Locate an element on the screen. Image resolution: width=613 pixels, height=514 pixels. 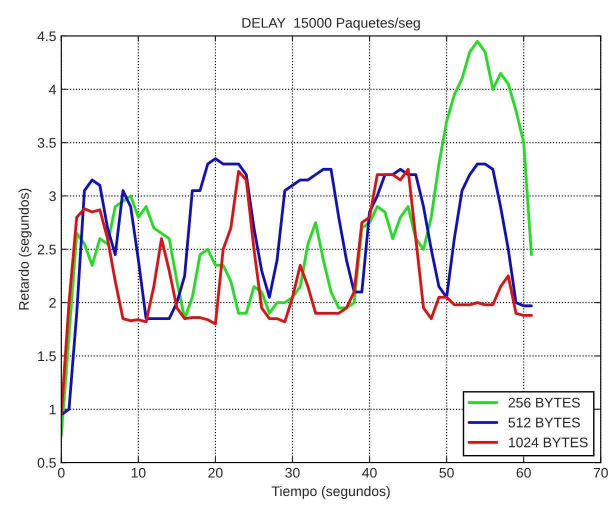
y-tick-label: 0.5 is located at coordinates (47, 463).